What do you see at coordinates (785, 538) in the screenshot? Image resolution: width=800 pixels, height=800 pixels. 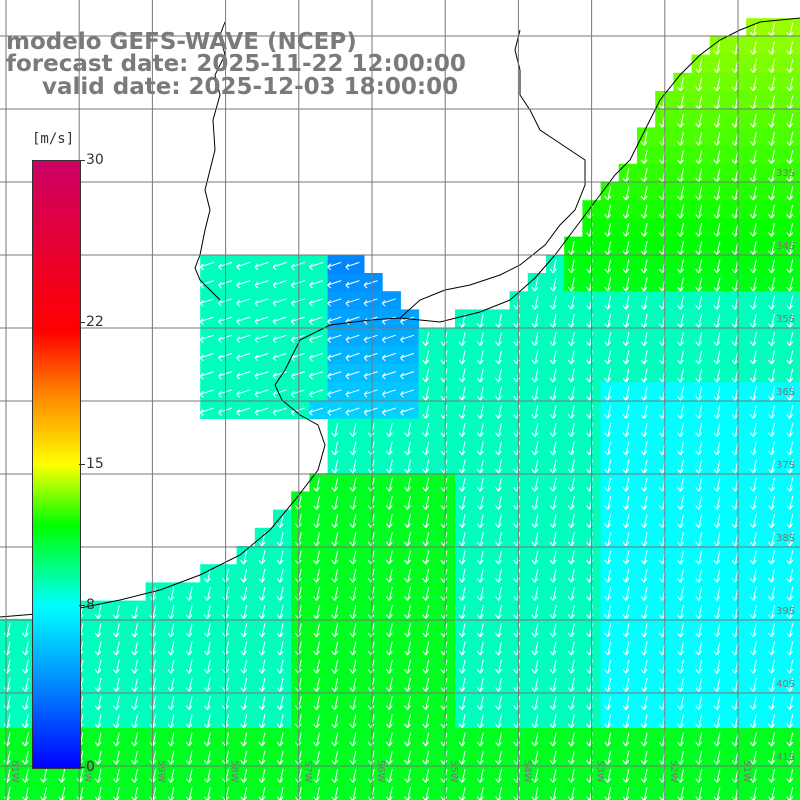 I see `latitude-label: 38S` at bounding box center [785, 538].